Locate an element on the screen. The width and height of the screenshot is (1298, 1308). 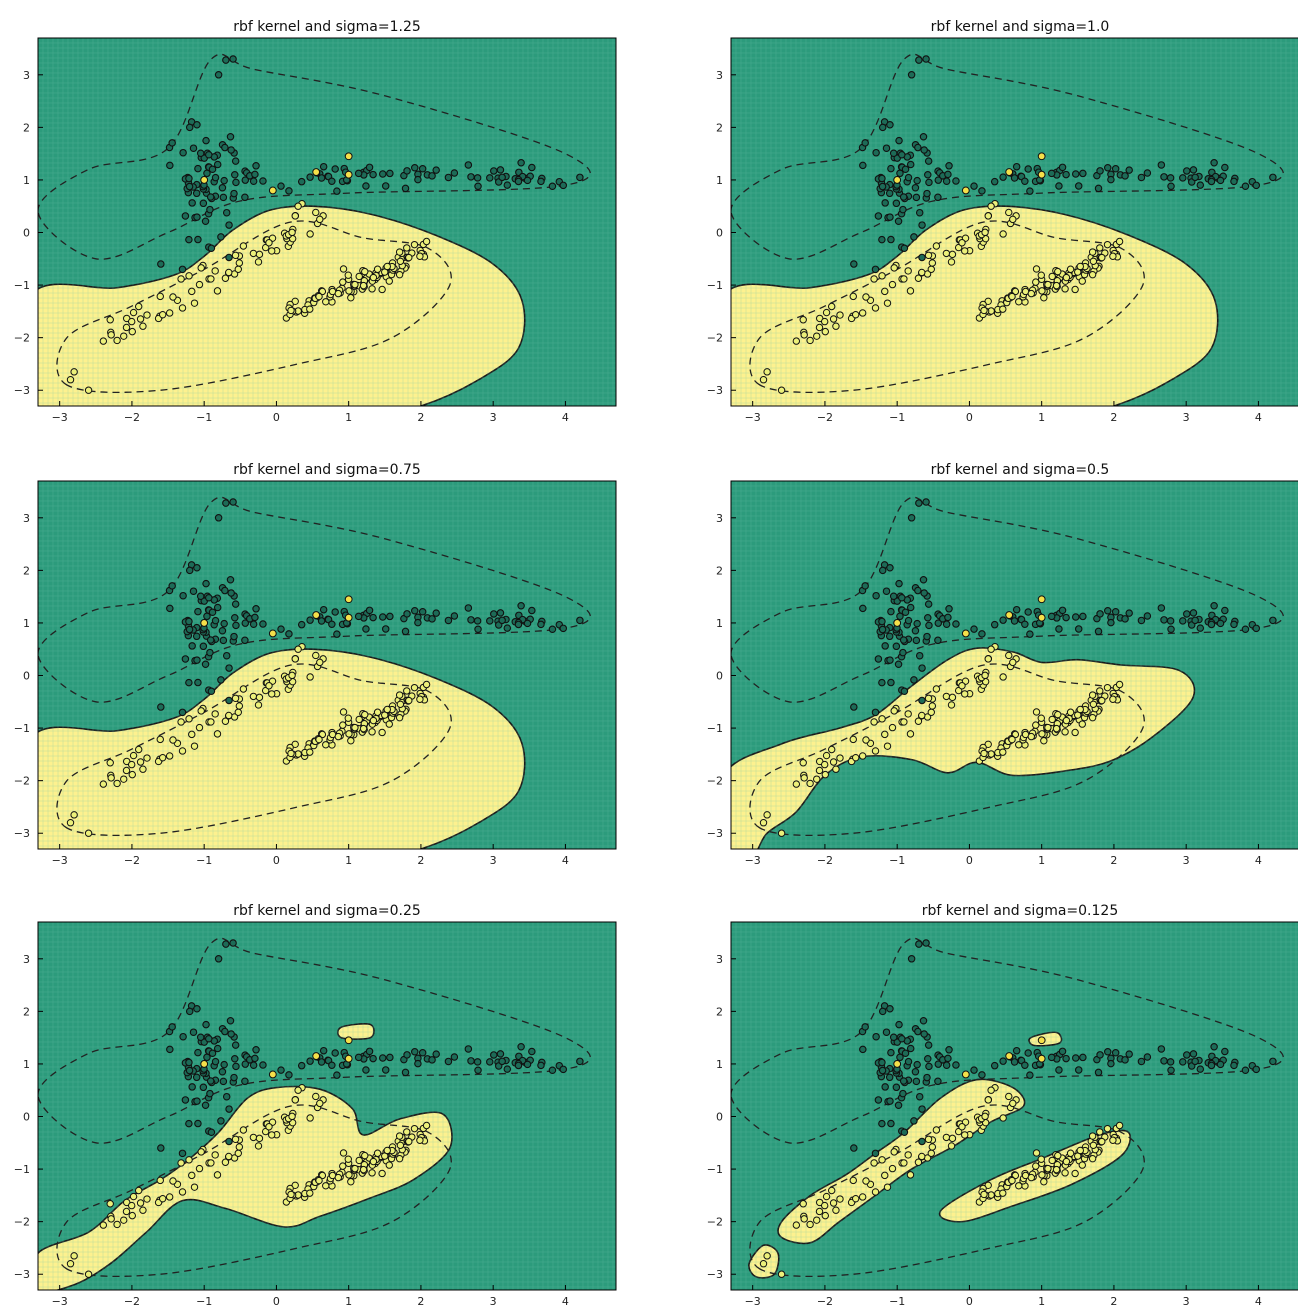
y-tick-label: −1 is located at coordinates (715, 728).